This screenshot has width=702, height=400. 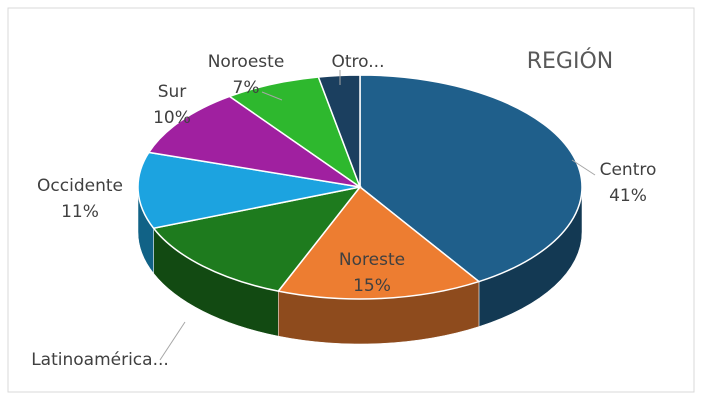 What do you see at coordinates (80, 212) in the screenshot?
I see `data-label-value: 11%` at bounding box center [80, 212].